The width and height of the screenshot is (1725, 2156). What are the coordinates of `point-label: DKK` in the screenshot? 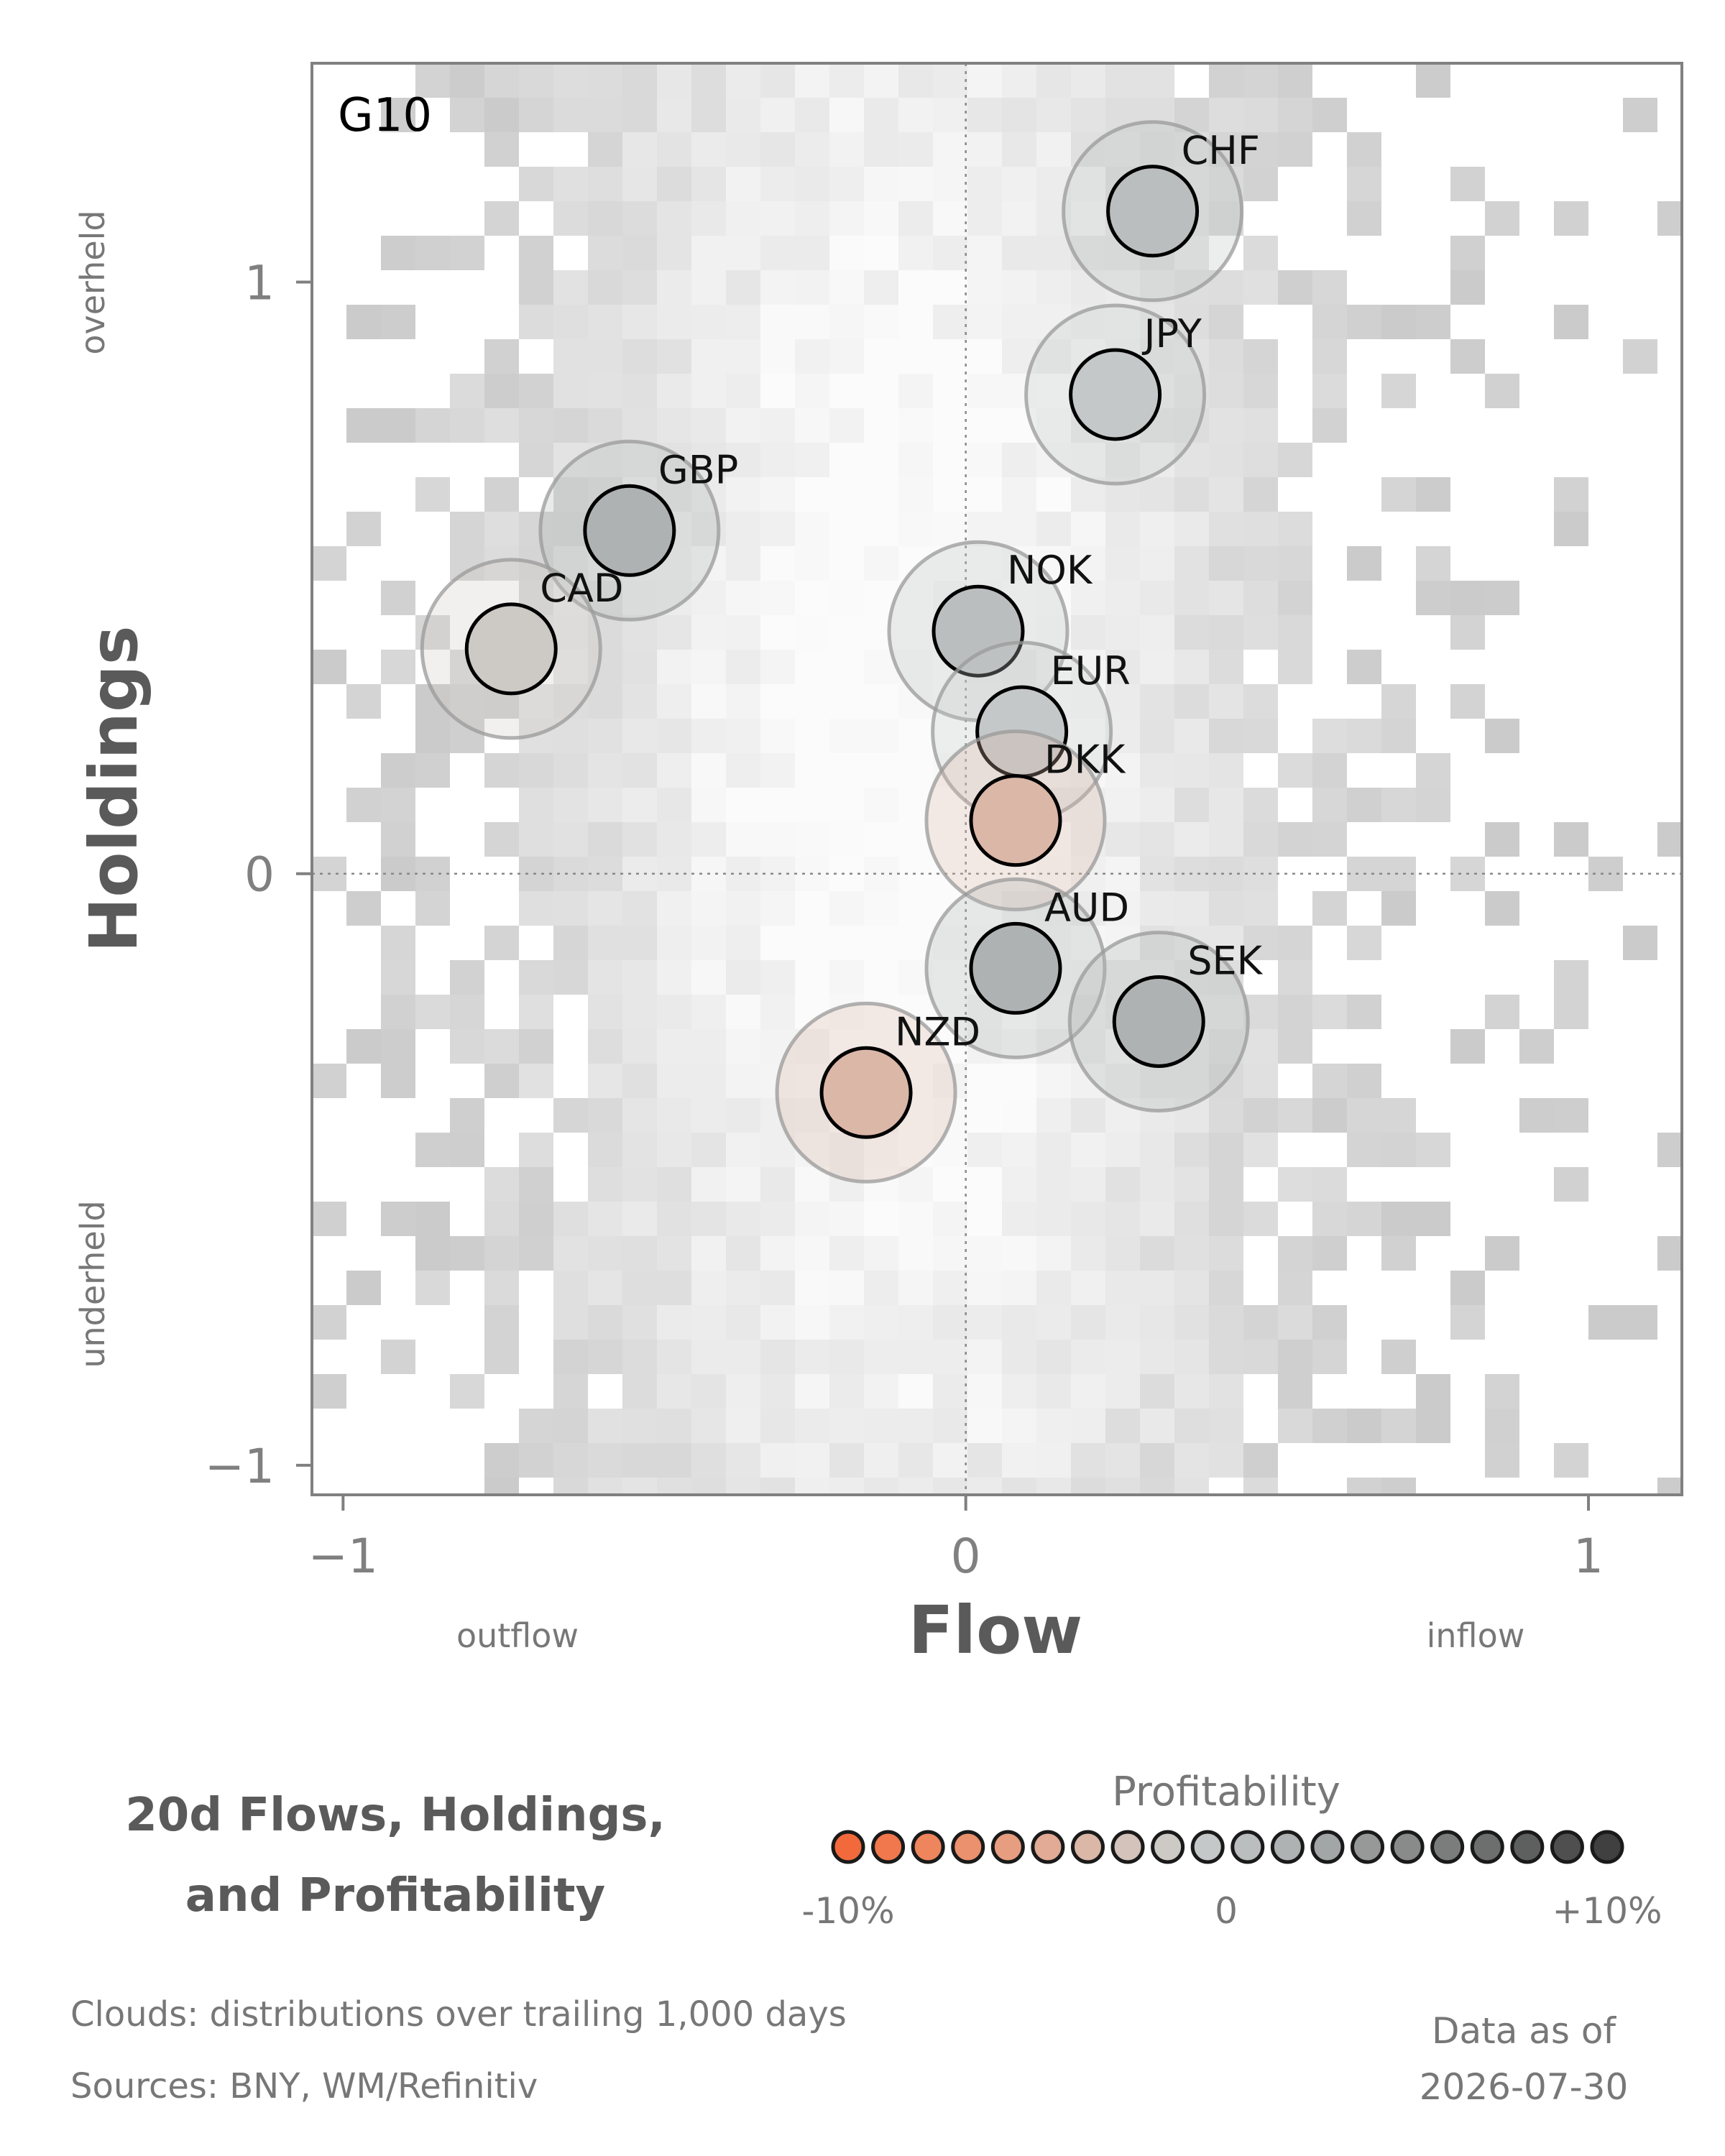 It's located at (1085, 760).